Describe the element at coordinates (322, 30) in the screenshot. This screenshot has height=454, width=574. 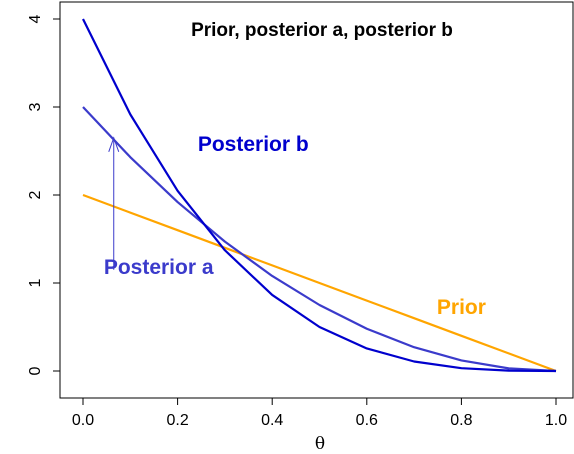
I see `chart-title: Prior, posterior a, posterior b` at that location.